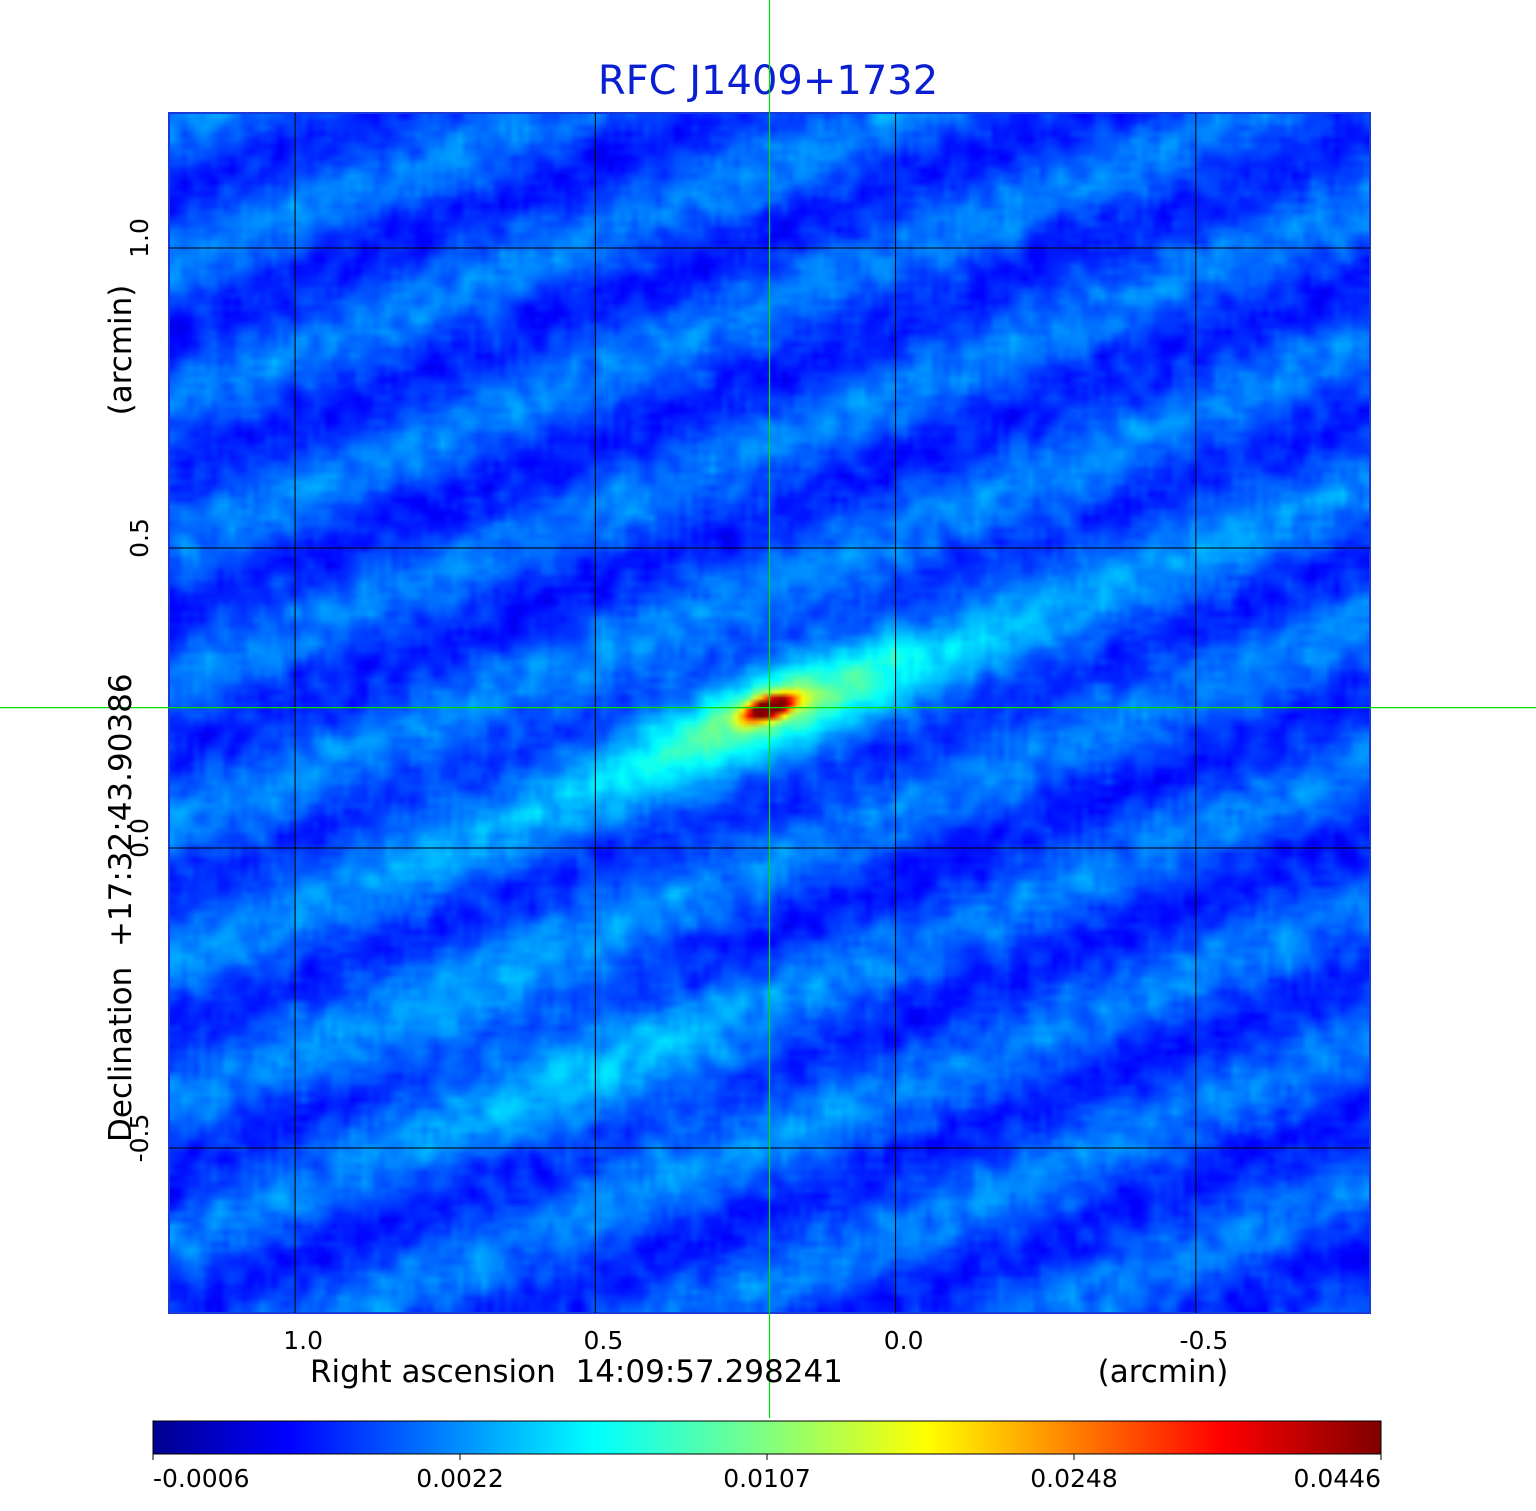  I want to click on x-tick-label: 0.5, so click(603, 1340).